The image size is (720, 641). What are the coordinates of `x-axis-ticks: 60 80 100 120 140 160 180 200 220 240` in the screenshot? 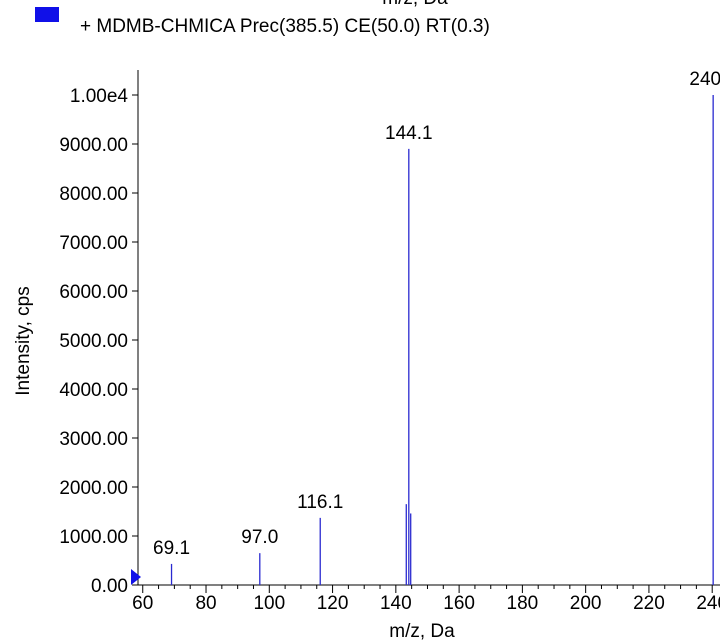 It's located at (426, 599).